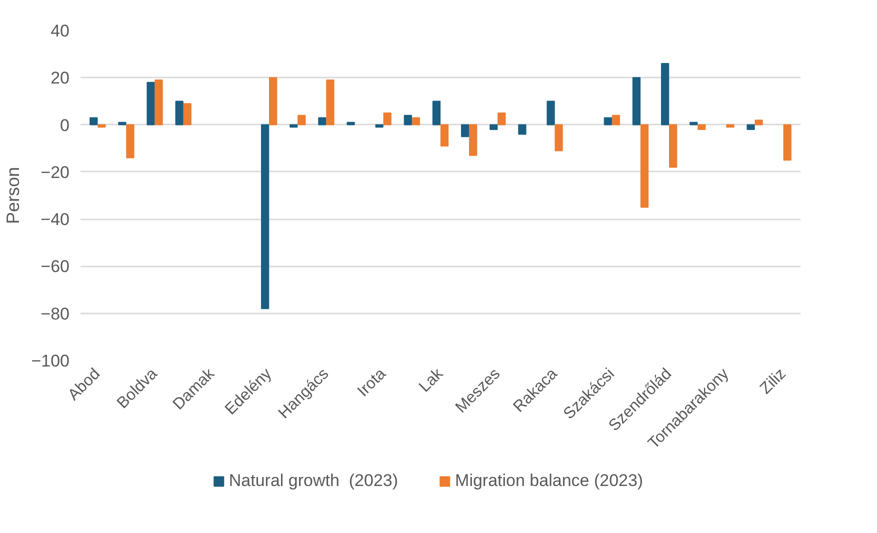 The image size is (877, 533). I want to click on y-tick-label: −20, so click(55, 172).